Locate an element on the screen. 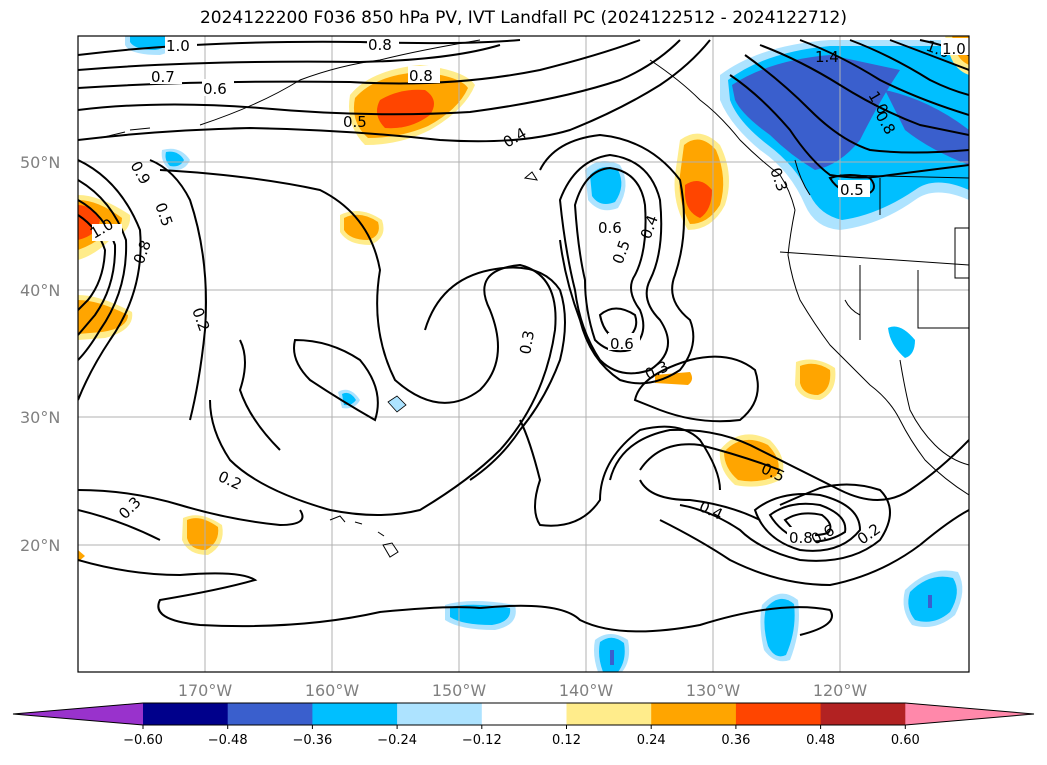 The width and height of the screenshot is (1047, 765). latitude-labels: 50°N 40°N 30°N 20°N is located at coordinates (40, 354).